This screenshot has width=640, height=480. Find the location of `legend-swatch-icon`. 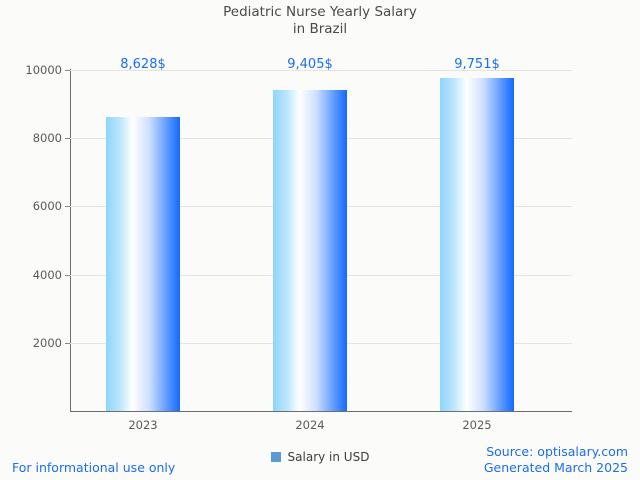

legend-swatch-icon is located at coordinates (275, 457).